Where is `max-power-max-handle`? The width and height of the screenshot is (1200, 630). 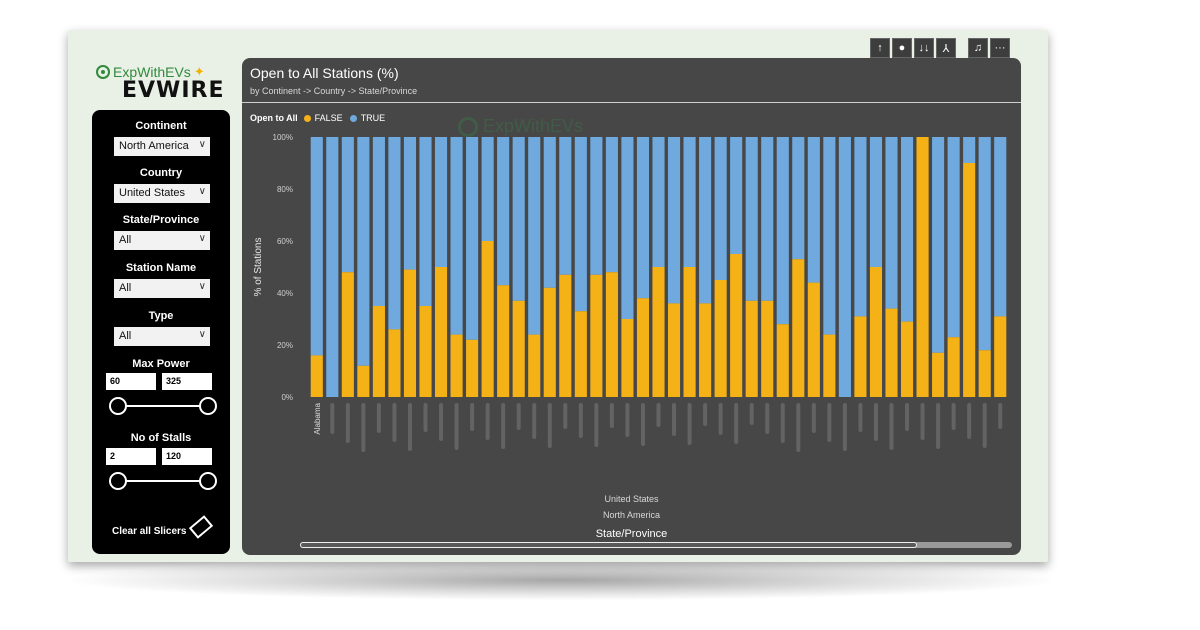 max-power-max-handle is located at coordinates (208, 406).